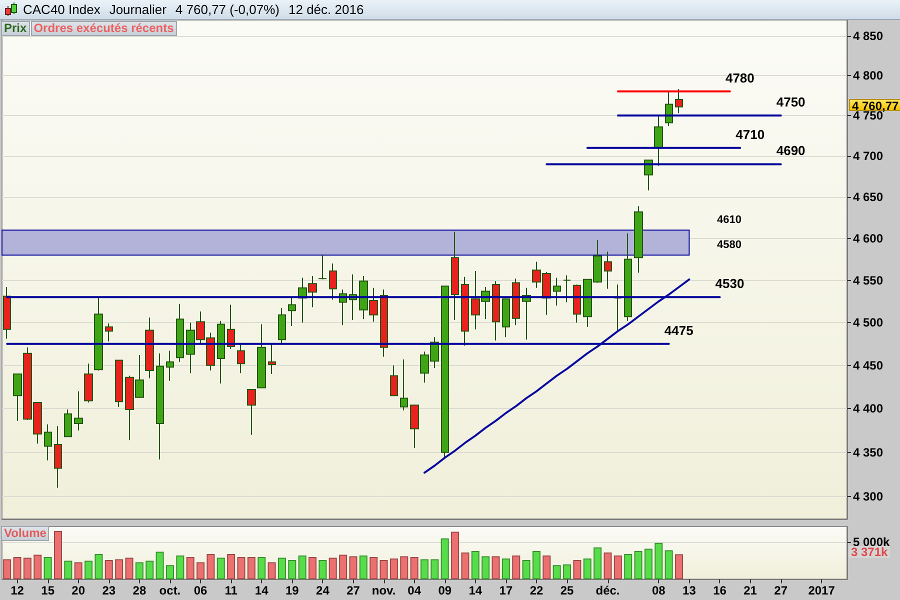 This screenshot has height=600, width=900. Describe the element at coordinates (326, 9) in the screenshot. I see `text: 12 déc. 2016` at that location.